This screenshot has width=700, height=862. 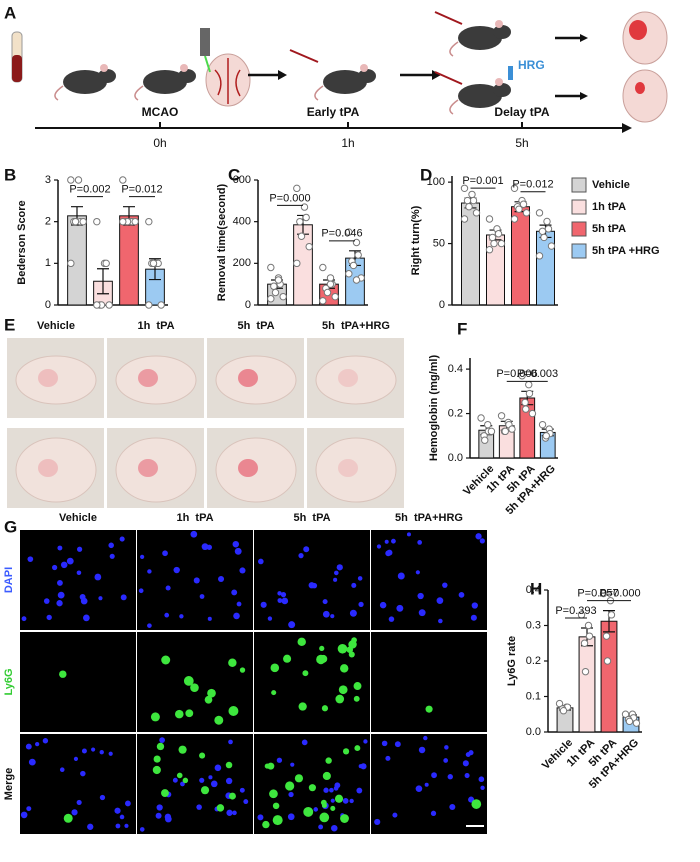 I want to click on y-tick-label: 600, so click(x=242, y=180).